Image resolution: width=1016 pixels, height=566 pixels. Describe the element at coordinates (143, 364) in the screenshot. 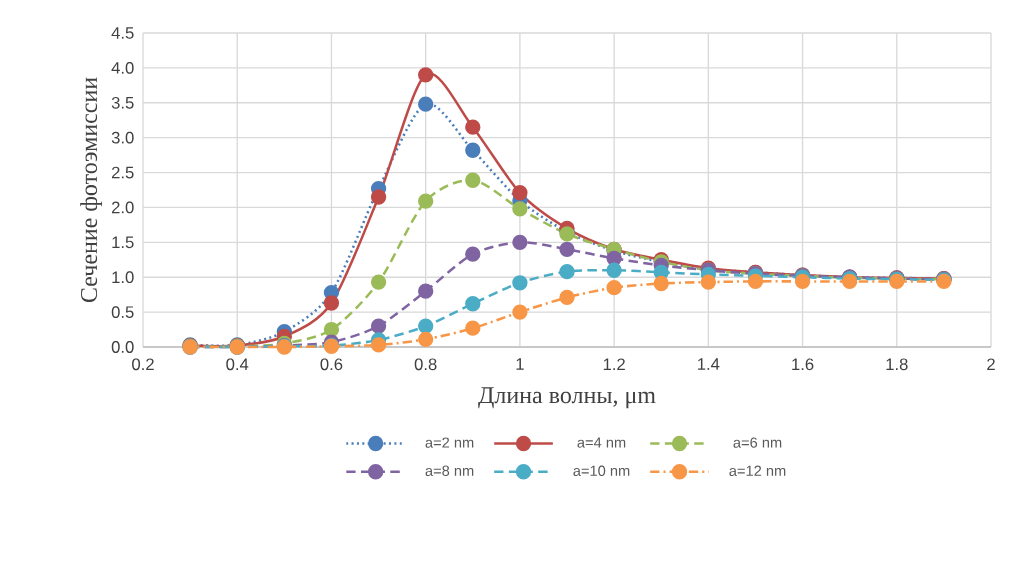

I see `x-tick-label: 0.2` at that location.